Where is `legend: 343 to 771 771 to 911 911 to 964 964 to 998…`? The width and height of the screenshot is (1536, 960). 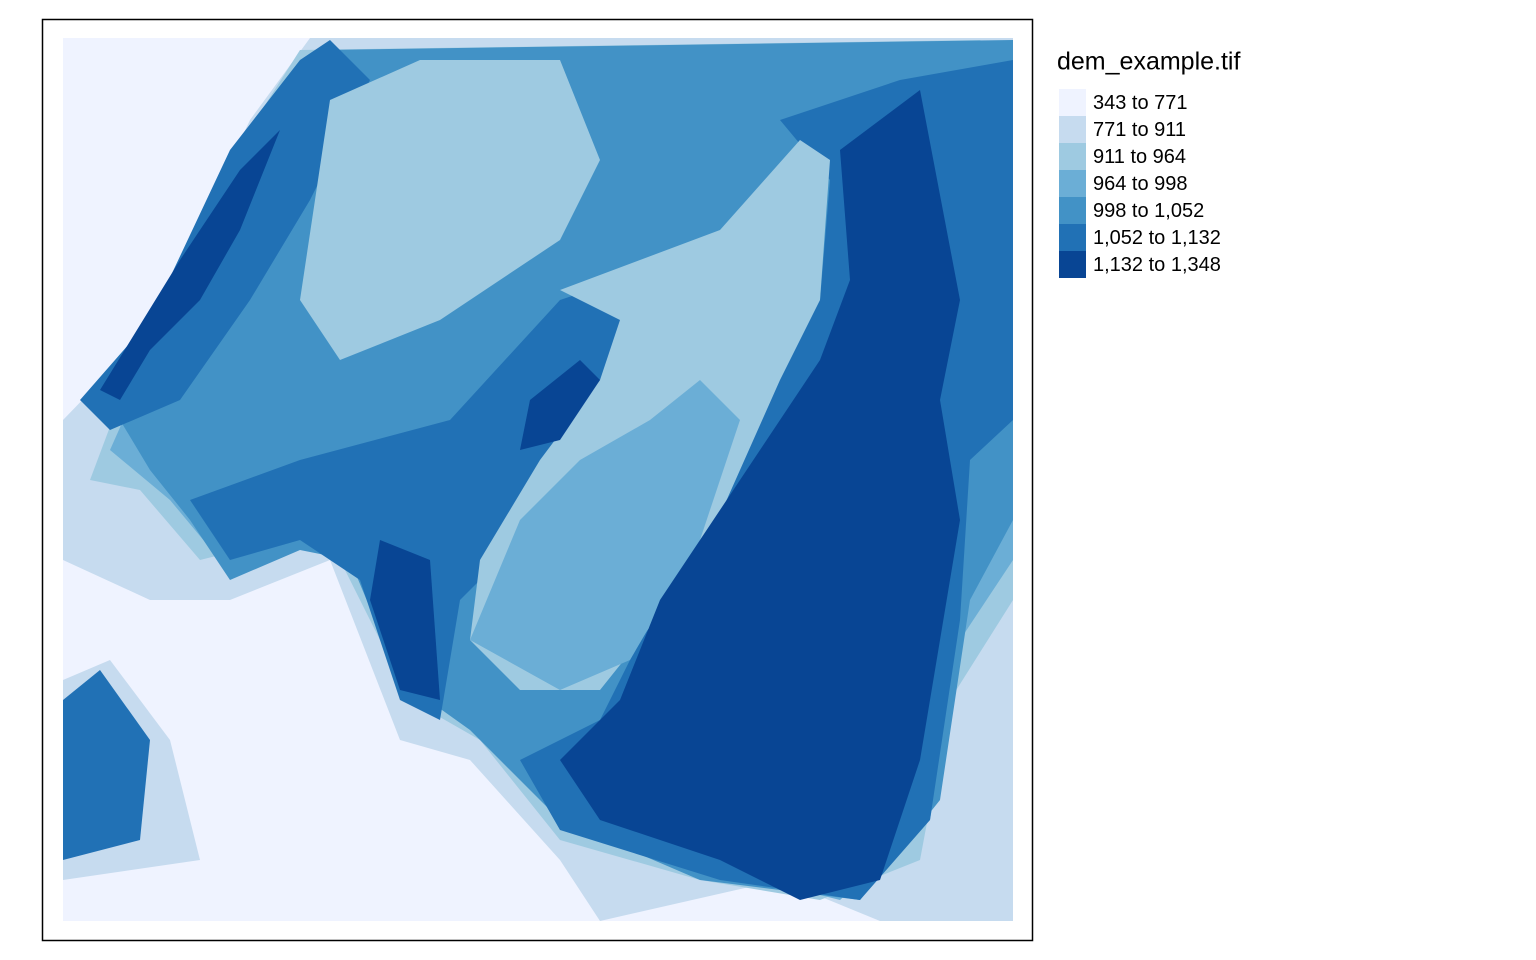 legend: 343 to 771 771 to 911 911 to 964 964 to 998… is located at coordinates (1140, 183).